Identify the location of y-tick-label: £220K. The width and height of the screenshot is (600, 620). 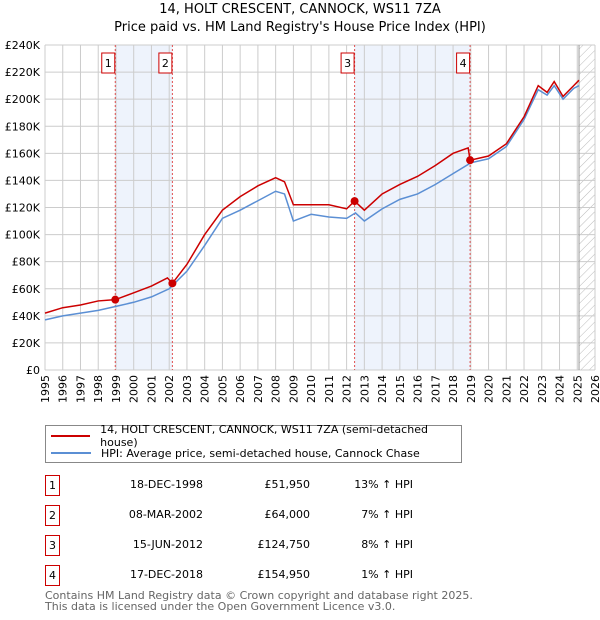
(23, 72).